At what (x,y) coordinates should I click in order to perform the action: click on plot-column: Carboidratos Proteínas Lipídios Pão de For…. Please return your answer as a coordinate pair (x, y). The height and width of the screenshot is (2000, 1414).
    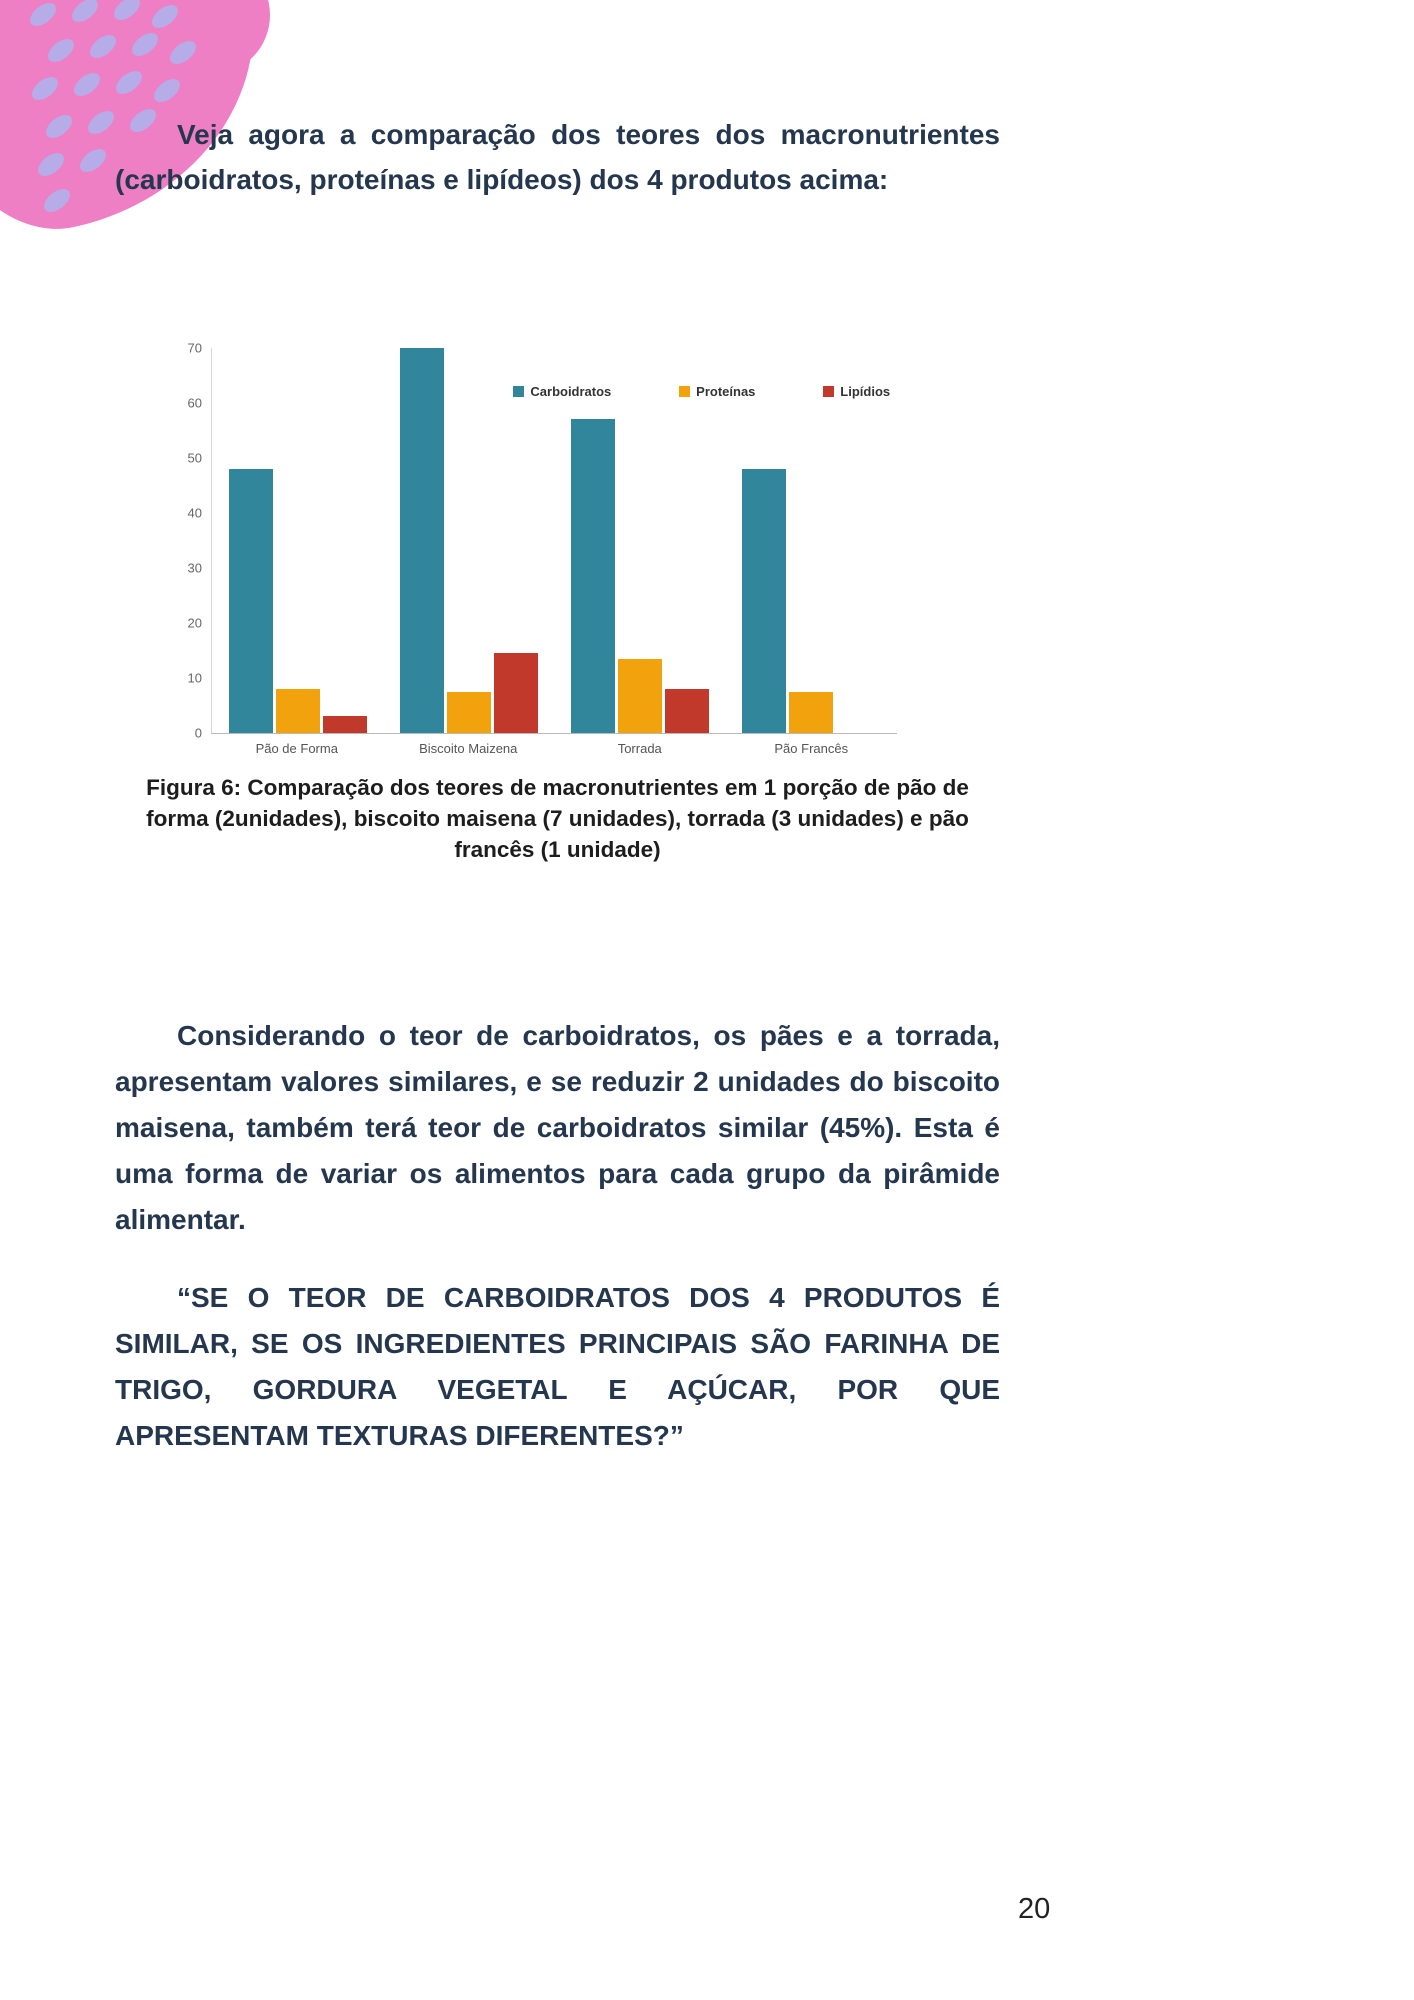
    Looking at the image, I should click on (554, 552).